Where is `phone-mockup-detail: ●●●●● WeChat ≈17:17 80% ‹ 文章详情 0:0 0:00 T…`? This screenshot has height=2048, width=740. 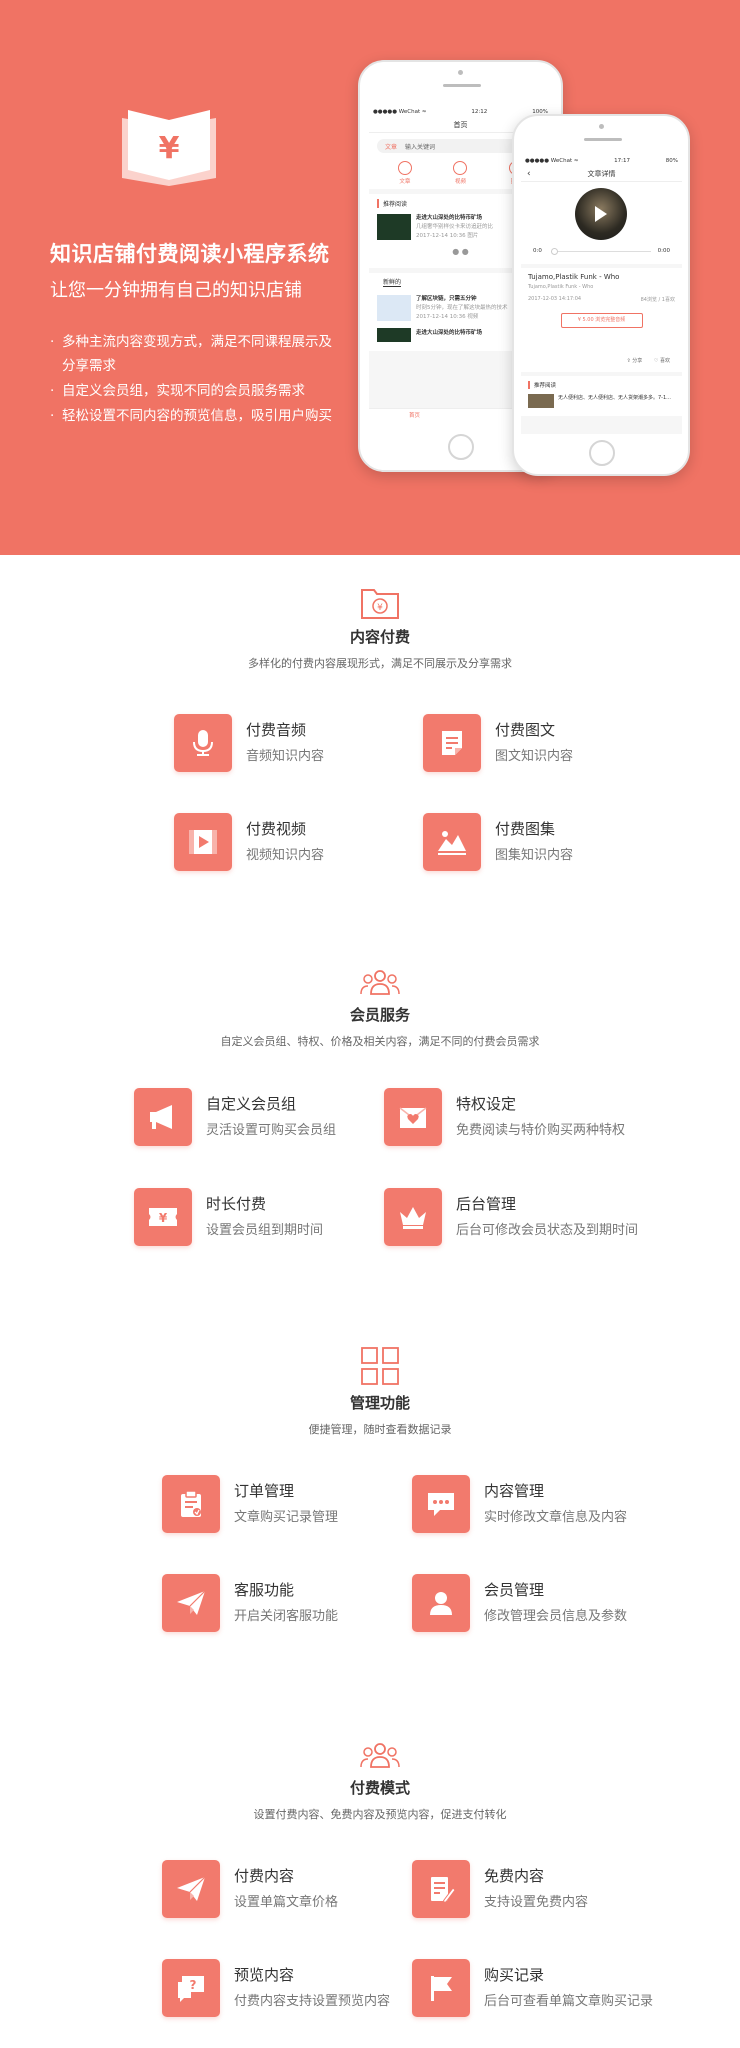
phone-mockup-detail: ●●●●● WeChat ≈17:17 80% ‹ 文章详情 0:0 0:00 T… is located at coordinates (601, 295).